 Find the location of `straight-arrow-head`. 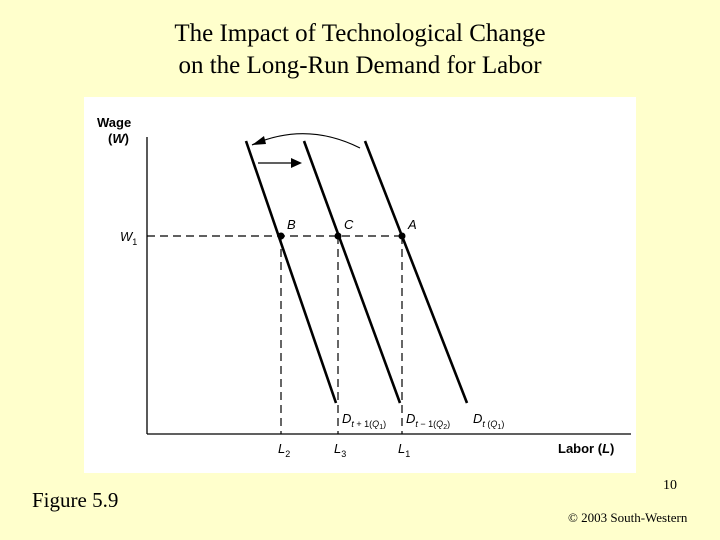

straight-arrow-head is located at coordinates (296, 163).